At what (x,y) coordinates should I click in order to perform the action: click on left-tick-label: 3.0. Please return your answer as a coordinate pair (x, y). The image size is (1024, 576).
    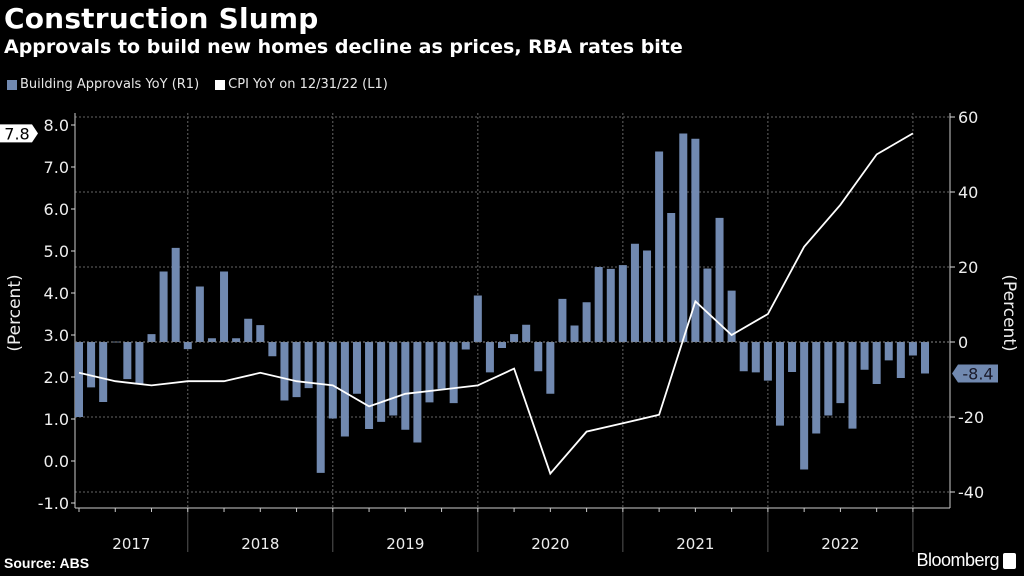
    Looking at the image, I should click on (56, 335).